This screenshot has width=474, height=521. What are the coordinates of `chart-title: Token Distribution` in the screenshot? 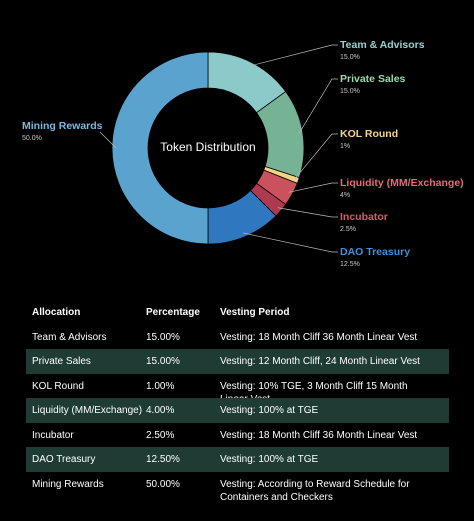 It's located at (207, 147).